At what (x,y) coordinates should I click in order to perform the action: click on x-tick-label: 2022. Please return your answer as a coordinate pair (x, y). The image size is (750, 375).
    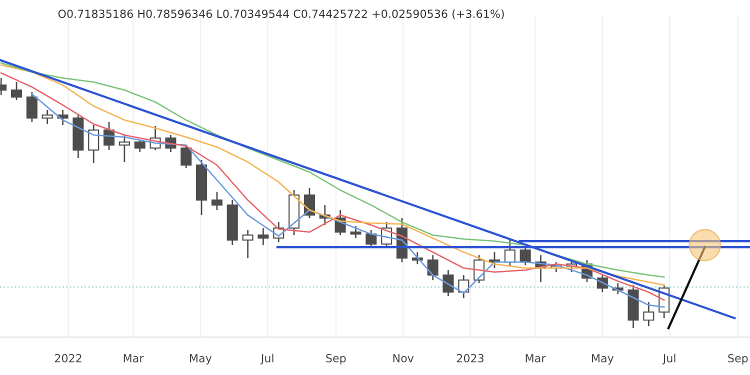
    Looking at the image, I should click on (68, 358).